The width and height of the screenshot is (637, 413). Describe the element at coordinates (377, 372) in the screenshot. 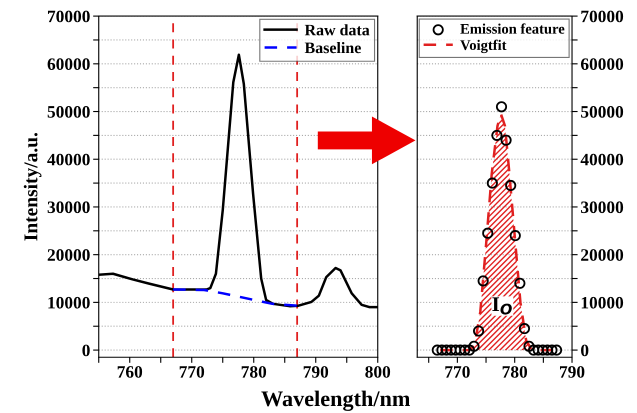

I see `x-tick-label: 800` at that location.